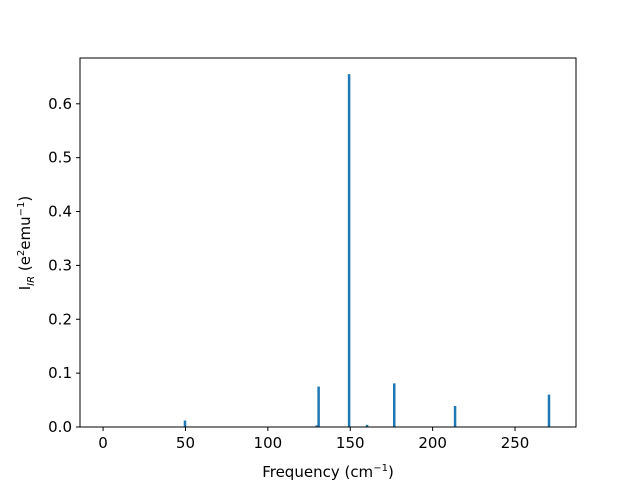  I want to click on y-axis-label-sup1: 2, so click(21, 253).